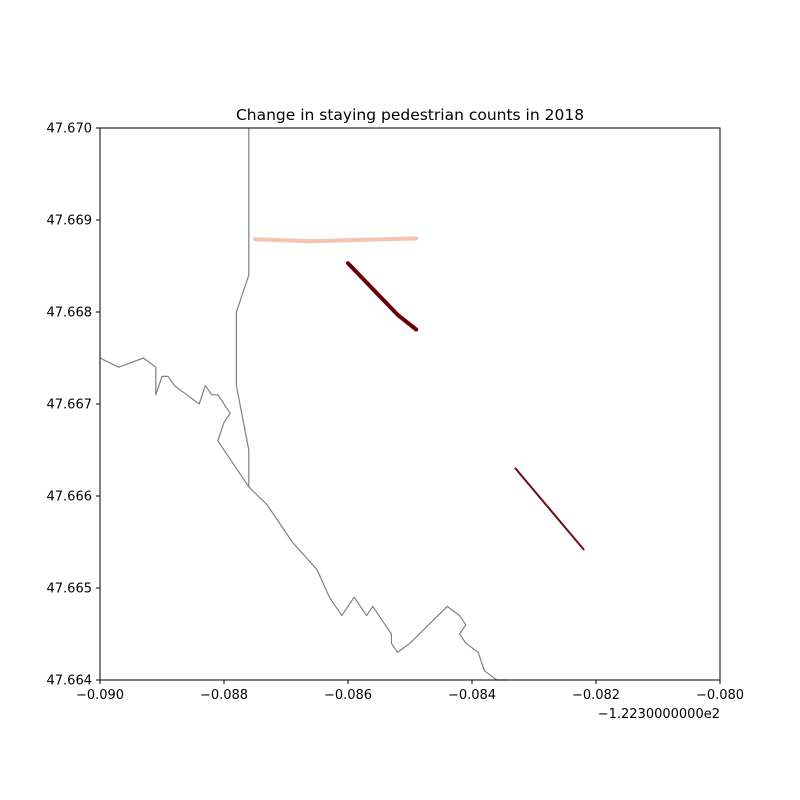 Image resolution: width=800 pixels, height=800 pixels. What do you see at coordinates (70, 129) in the screenshot?
I see `y-tick-label: 47.670` at bounding box center [70, 129].